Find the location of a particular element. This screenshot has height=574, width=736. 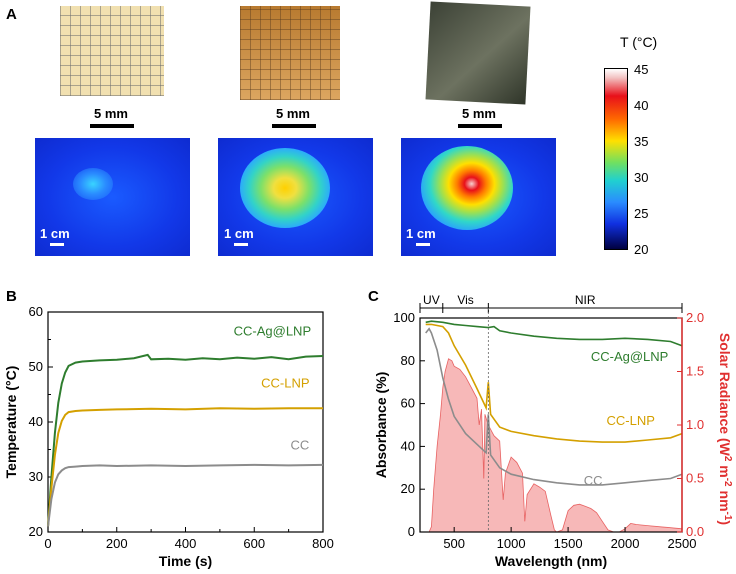

photo-cc-ag-lnp is located at coordinates (478, 53).